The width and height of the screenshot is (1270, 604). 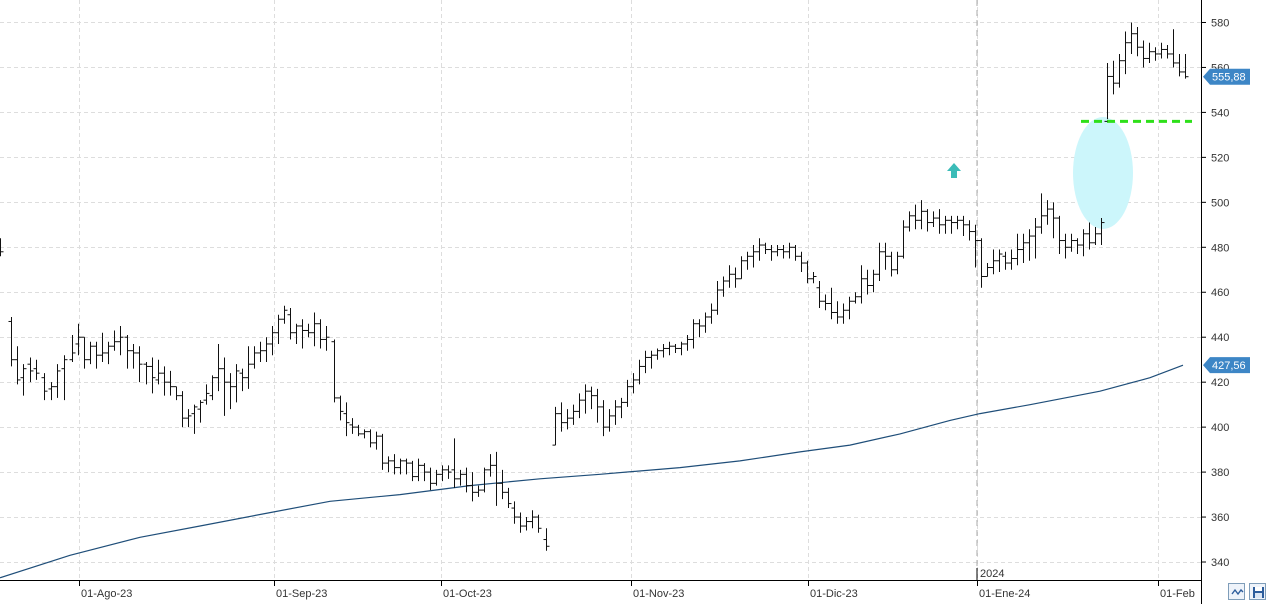 What do you see at coordinates (1220, 428) in the screenshot?
I see `y-tick-label-3: 400` at bounding box center [1220, 428].